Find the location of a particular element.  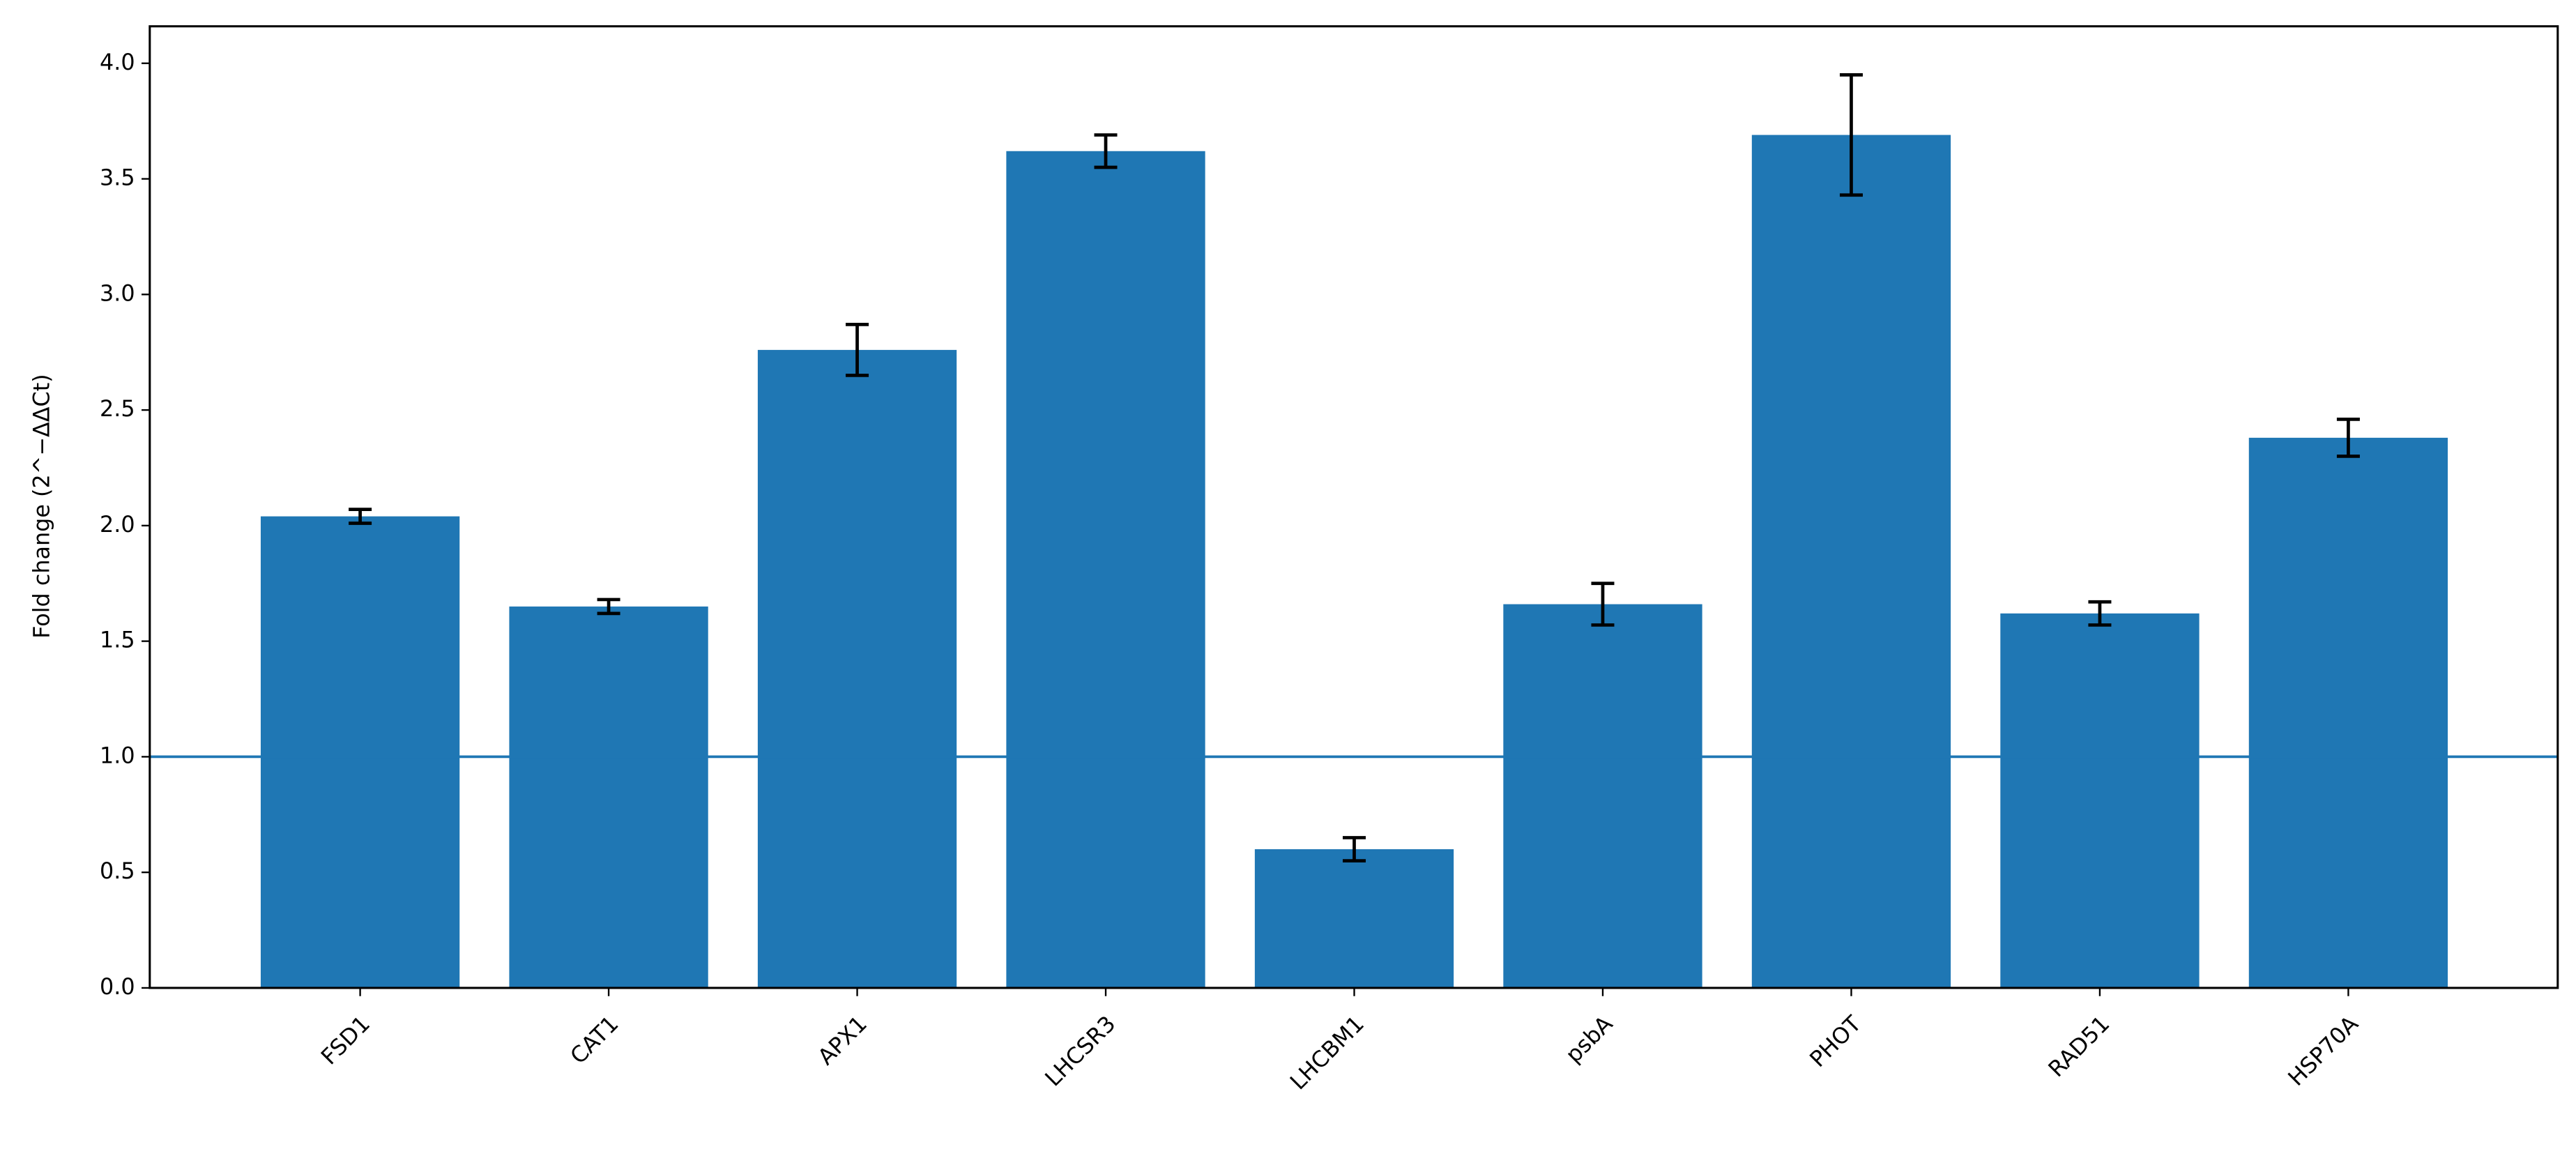

y-tick-label: 0.0 is located at coordinates (118, 986).